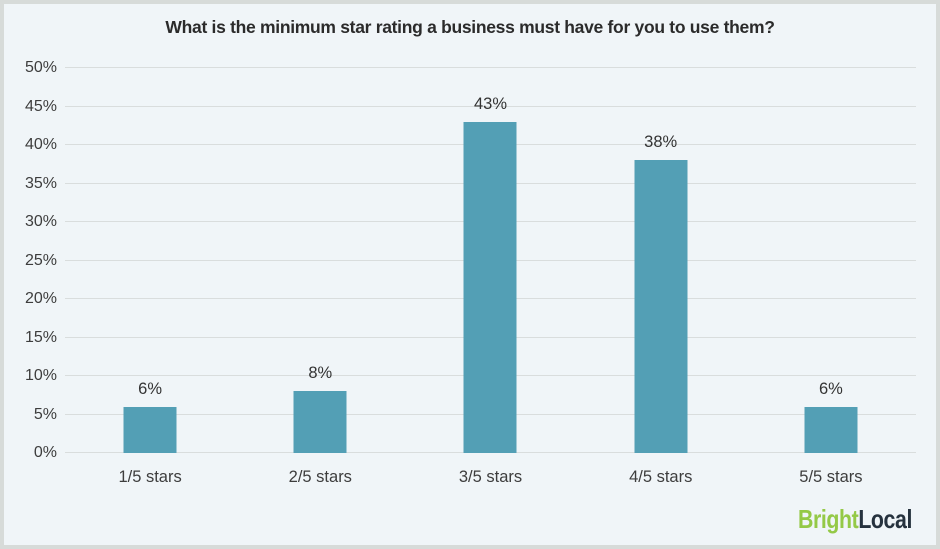 This screenshot has width=940, height=549. Describe the element at coordinates (40, 183) in the screenshot. I see `y-tick-label: 35%` at that location.